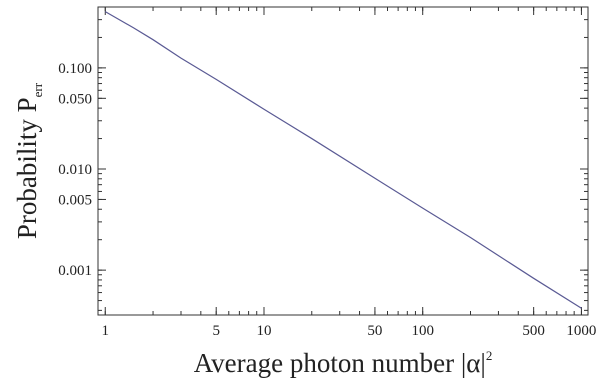 The width and height of the screenshot is (606, 378). I want to click on y-tick-label: 0.001, so click(75, 271).